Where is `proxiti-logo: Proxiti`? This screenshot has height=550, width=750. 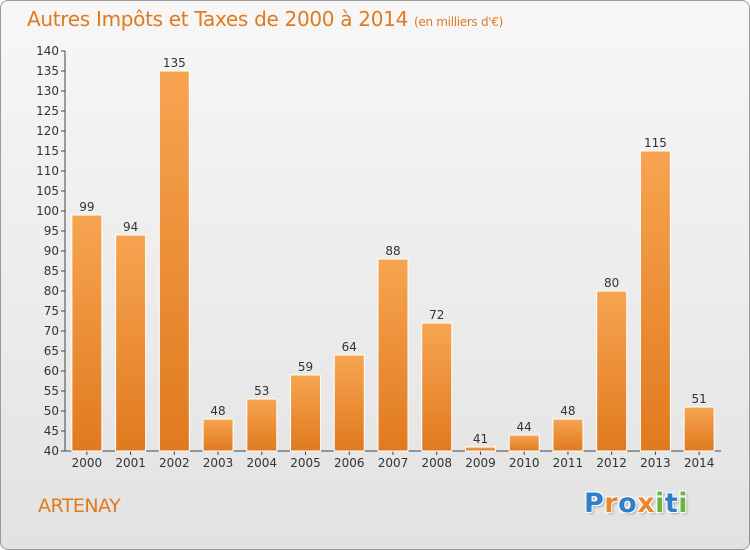
proxiti-logo: Proxiti is located at coordinates (636, 503).